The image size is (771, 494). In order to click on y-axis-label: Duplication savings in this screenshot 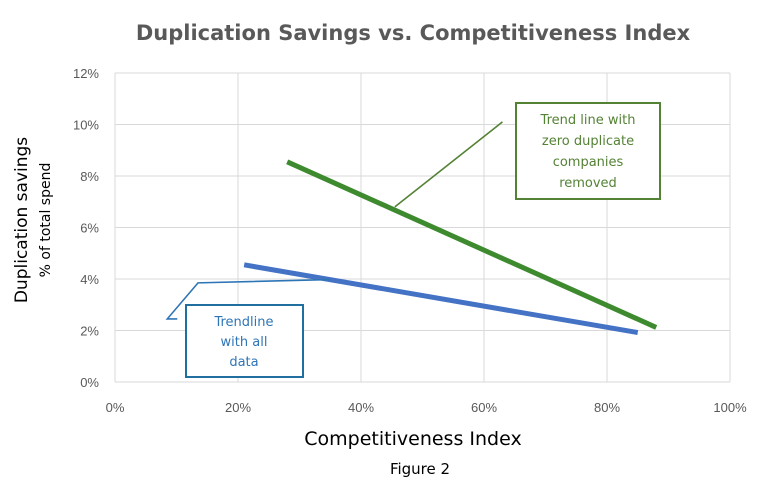, I will do `click(22, 220)`.